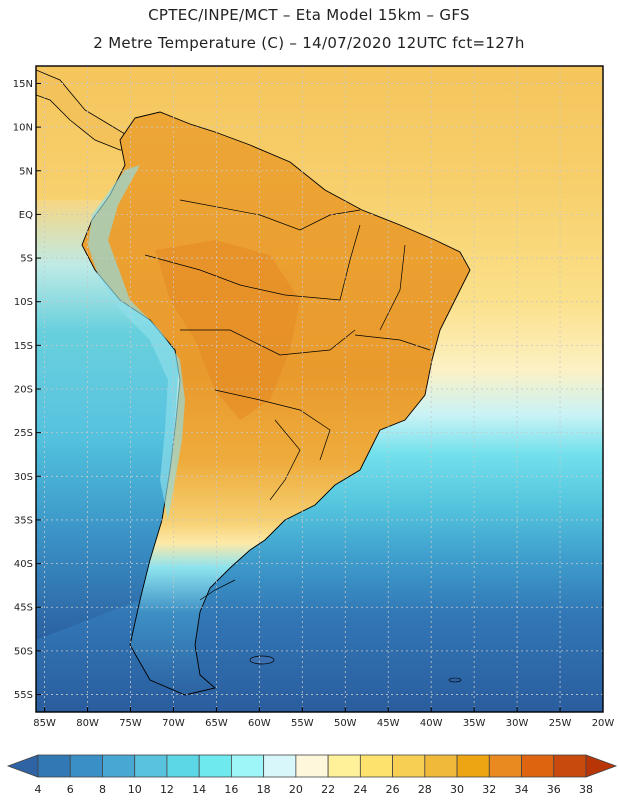 The height and width of the screenshot is (800, 618). Describe the element at coordinates (259, 723) in the screenshot. I see `longitude-tick-label: 60W` at that location.